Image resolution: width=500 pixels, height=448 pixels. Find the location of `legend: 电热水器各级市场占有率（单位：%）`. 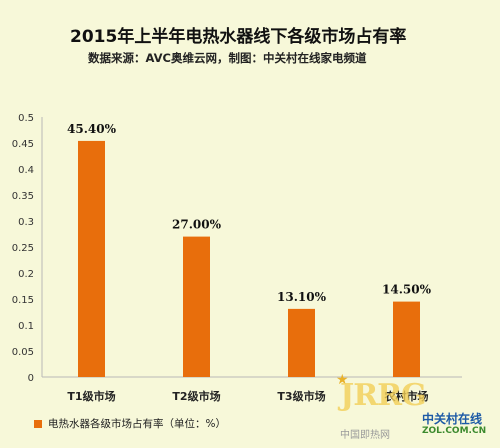

legend: 电热水器各级市场占有率（单位：%） is located at coordinates (130, 423).